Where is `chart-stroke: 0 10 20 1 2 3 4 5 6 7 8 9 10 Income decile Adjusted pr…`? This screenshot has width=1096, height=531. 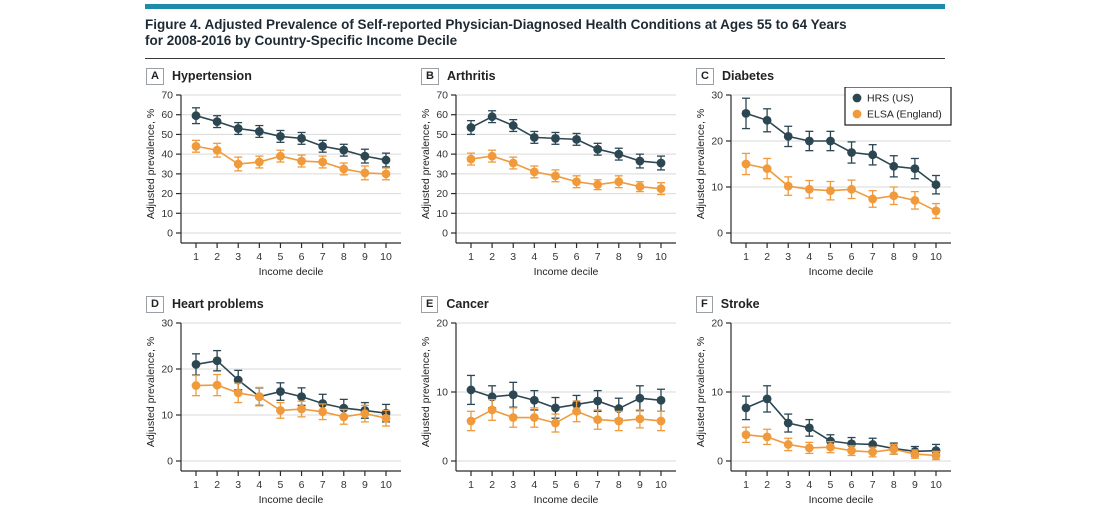
chart-stroke: 0 10 20 1 2 3 4 5 6 7 8 9 10 Income decile Adjusted pr… is located at coordinates (832, 413).